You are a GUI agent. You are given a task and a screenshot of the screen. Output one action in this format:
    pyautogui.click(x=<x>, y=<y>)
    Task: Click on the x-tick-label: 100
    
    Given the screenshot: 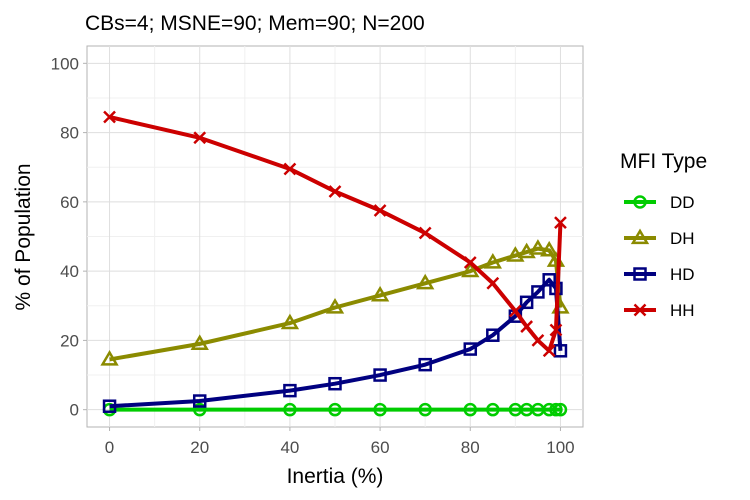 What is the action you would take?
    pyautogui.click(x=560, y=447)
    